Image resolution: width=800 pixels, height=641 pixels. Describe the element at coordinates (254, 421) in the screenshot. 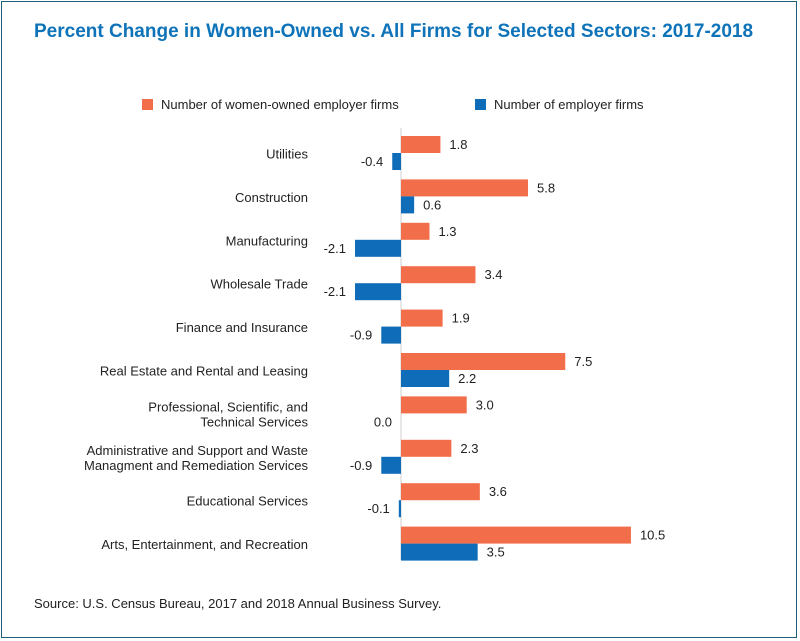

I see `category-label: Technical Services` at that location.